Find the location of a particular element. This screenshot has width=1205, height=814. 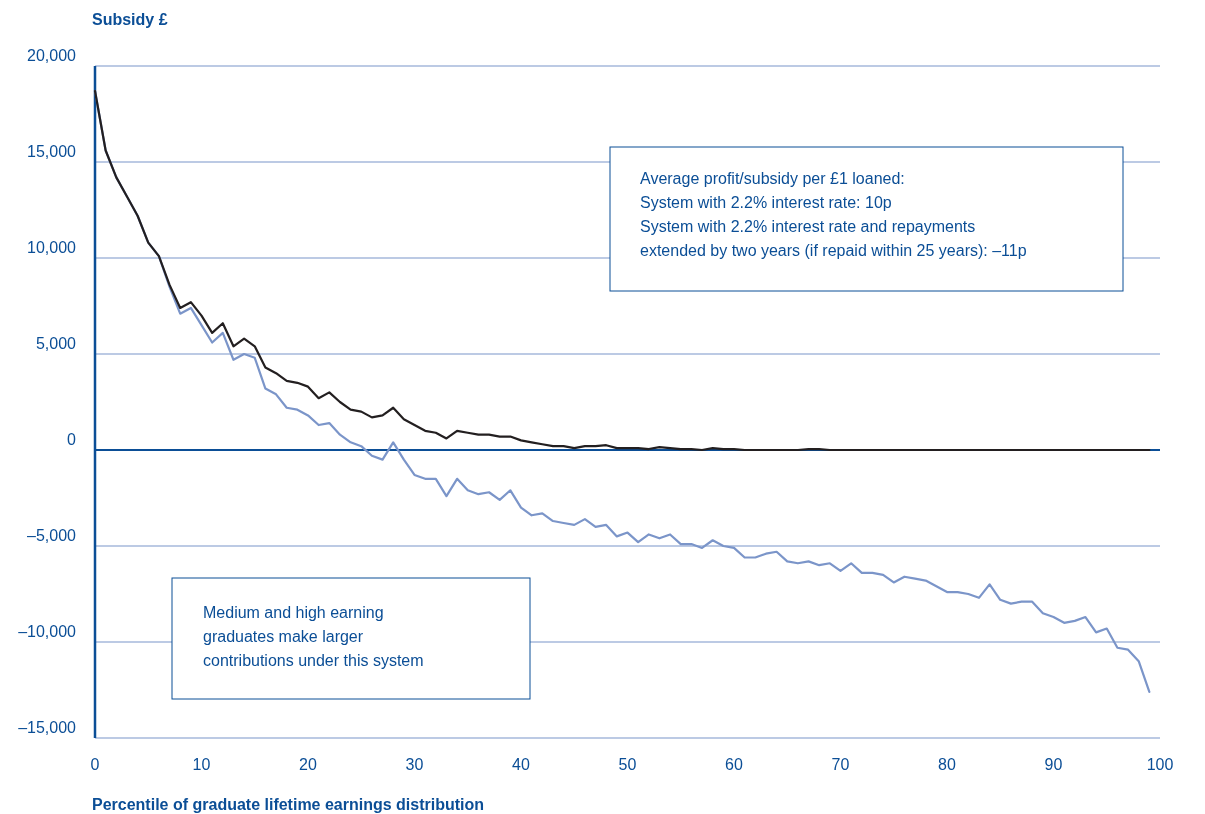

x-tick-label: 100 is located at coordinates (1160, 764).